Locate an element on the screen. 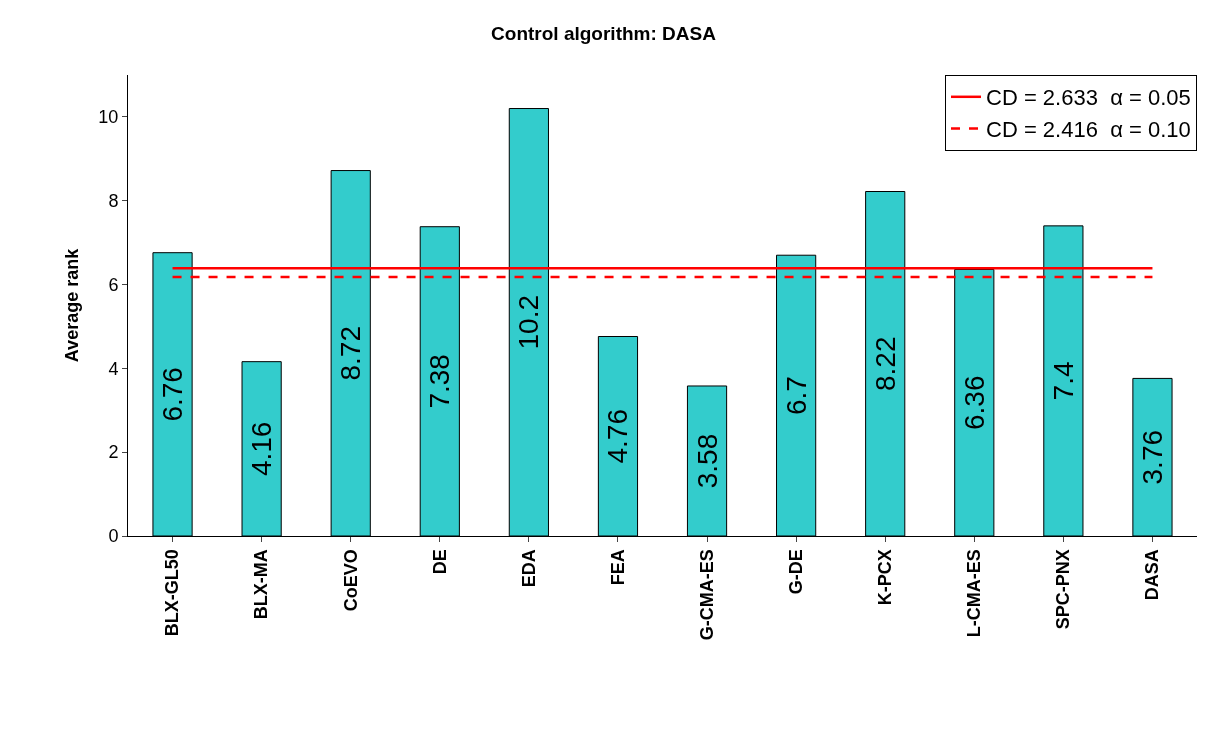 The width and height of the screenshot is (1207, 753). y-tick-label: 6 is located at coordinates (113, 284).